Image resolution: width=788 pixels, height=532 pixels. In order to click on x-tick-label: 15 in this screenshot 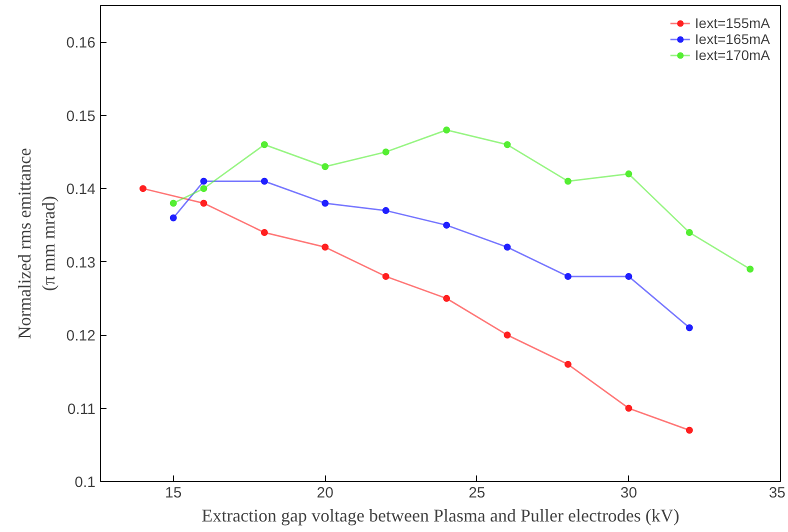, I will do `click(173, 493)`.